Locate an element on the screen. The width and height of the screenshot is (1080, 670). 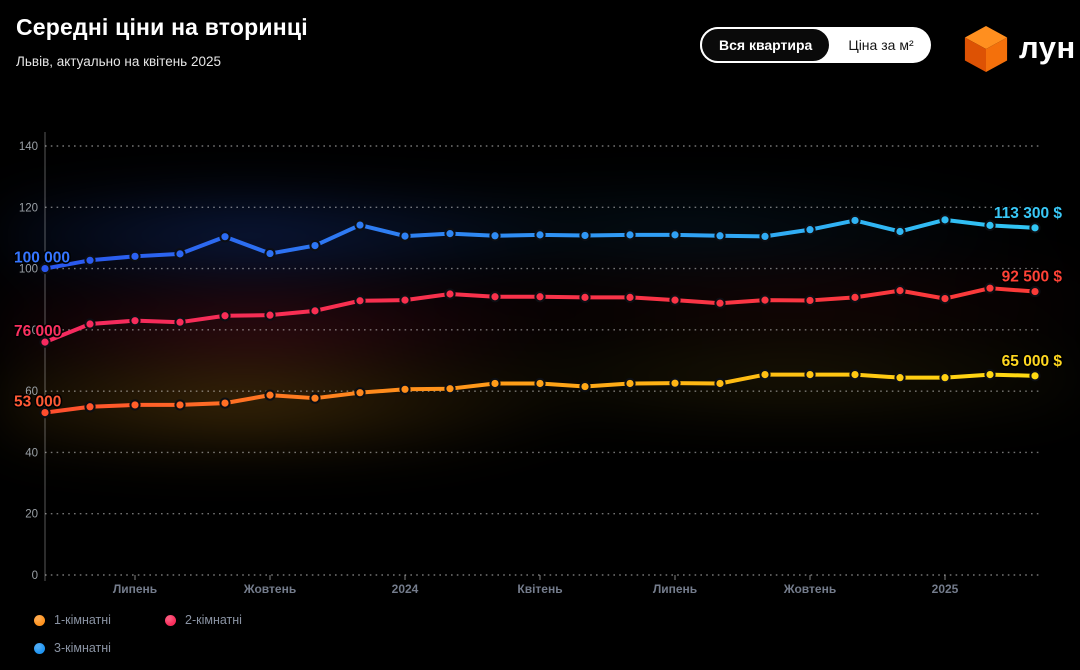
legend-dot-3-room-icon is located at coordinates (39, 648).